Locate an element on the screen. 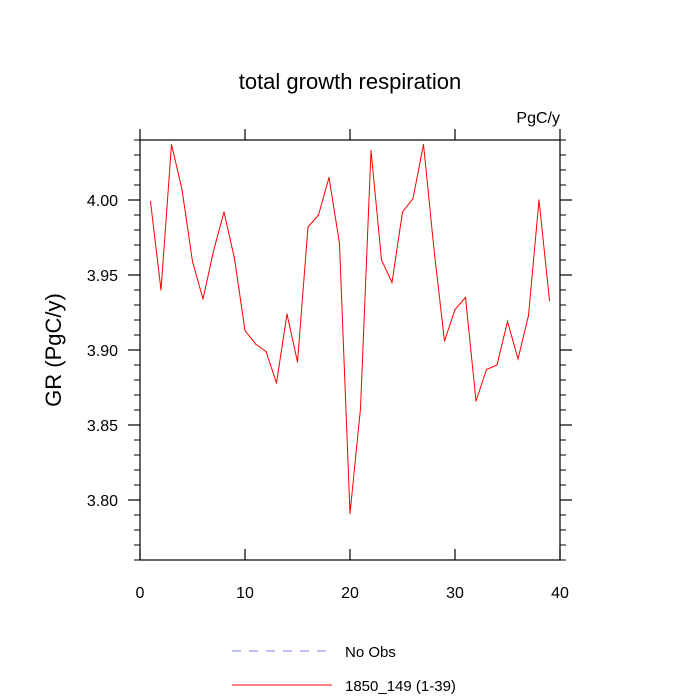  y-axis-label: GR (PgC/y) is located at coordinates (53, 350).